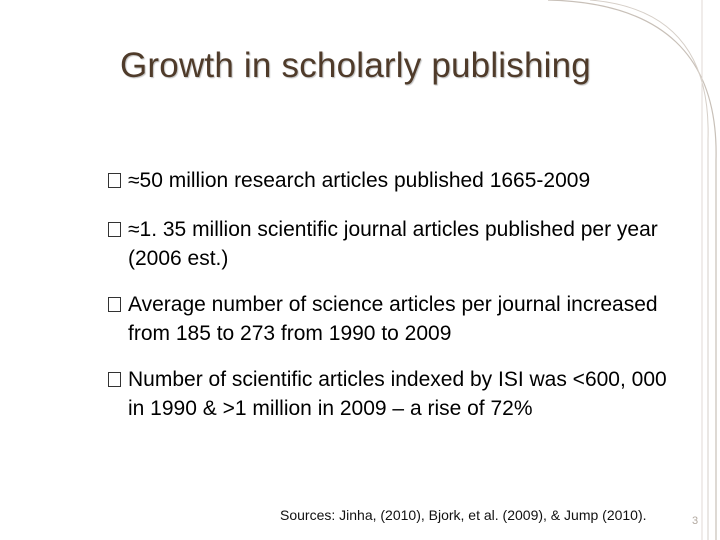 This screenshot has height=540, width=720. Describe the element at coordinates (355, 65) in the screenshot. I see `slide-title: Growth in scholarly publishing` at that location.